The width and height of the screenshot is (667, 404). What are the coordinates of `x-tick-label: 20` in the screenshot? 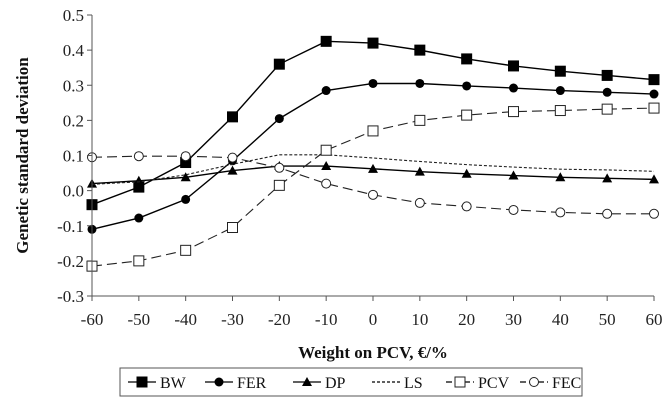 It's located at (466, 319).